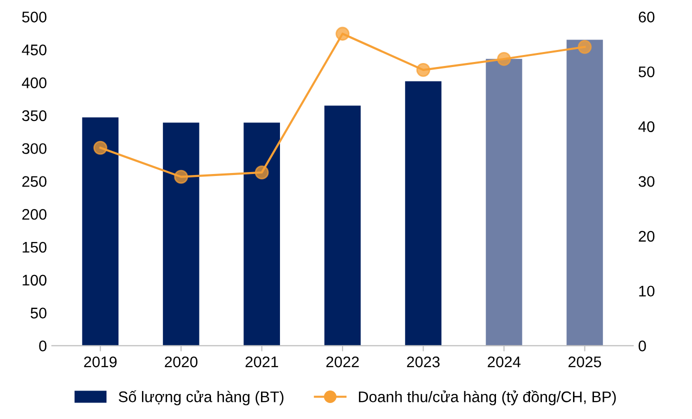  I want to click on y-tick-label: 50, so click(38, 313).